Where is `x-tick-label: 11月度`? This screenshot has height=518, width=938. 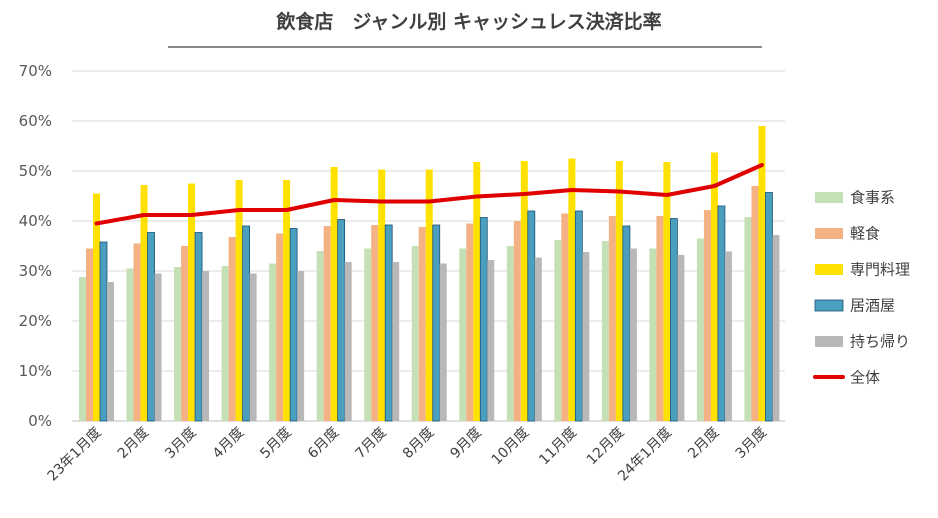
x-tick-label: 11月度 is located at coordinates (558, 447).